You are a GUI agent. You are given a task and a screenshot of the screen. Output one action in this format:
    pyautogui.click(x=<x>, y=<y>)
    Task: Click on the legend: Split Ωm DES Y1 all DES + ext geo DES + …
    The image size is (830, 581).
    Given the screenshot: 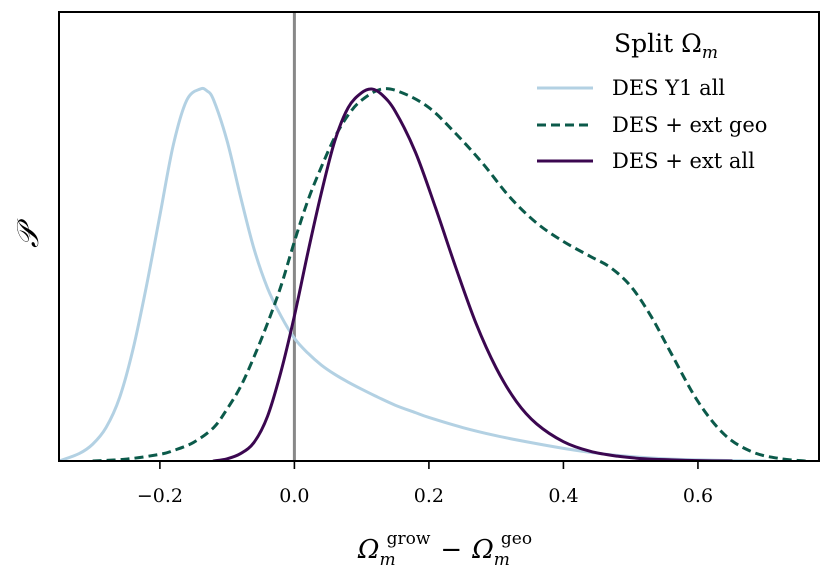 What is the action you would take?
    pyautogui.click(x=652, y=101)
    